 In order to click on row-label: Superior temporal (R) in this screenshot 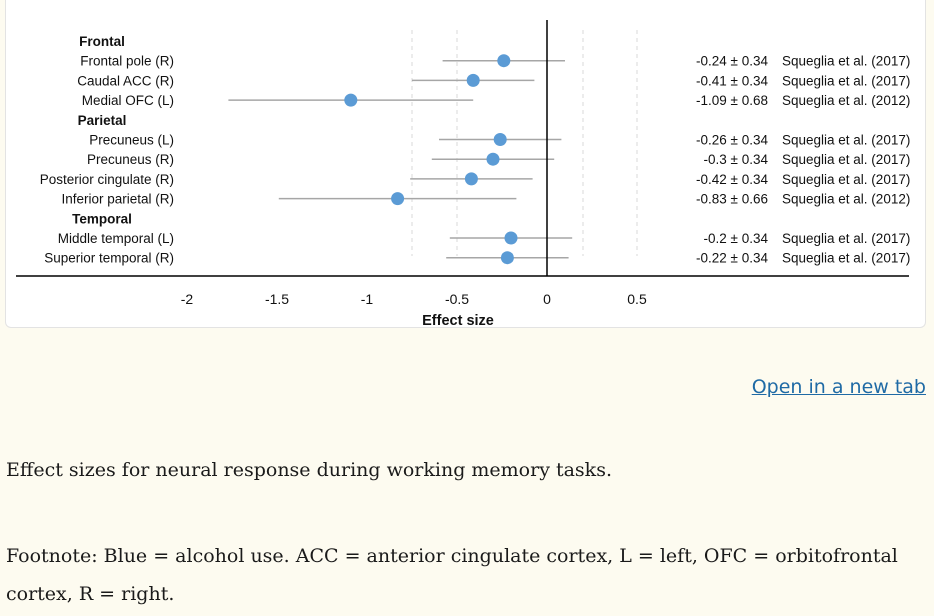, I will do `click(109, 258)`.